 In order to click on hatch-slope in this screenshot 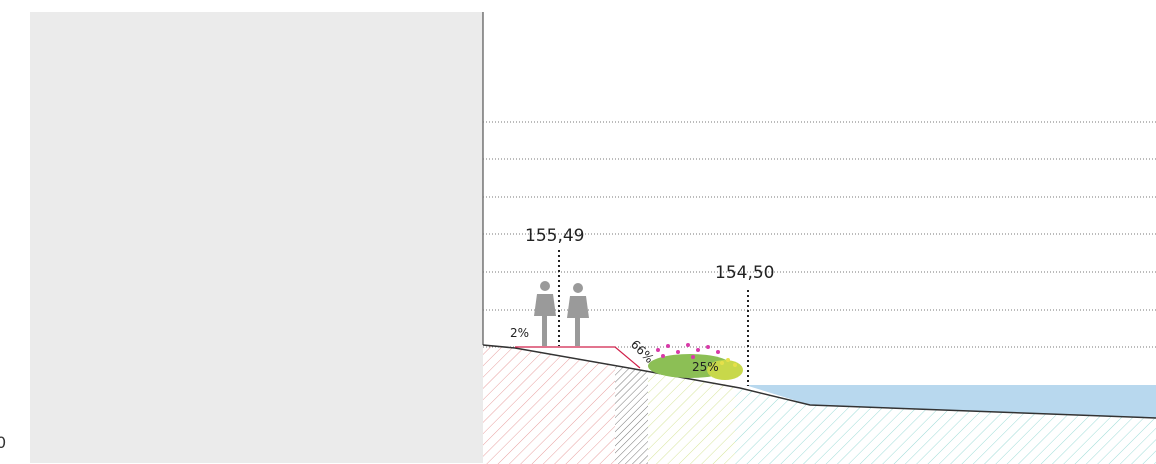, I will do `click(631, 414)`.